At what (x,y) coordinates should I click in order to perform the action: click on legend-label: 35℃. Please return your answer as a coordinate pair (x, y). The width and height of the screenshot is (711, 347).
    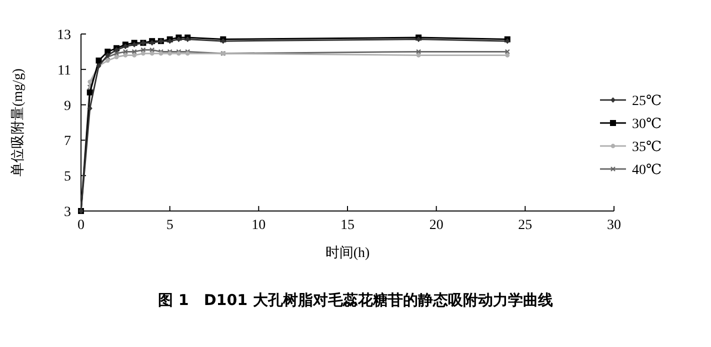
    Looking at the image, I should click on (647, 147).